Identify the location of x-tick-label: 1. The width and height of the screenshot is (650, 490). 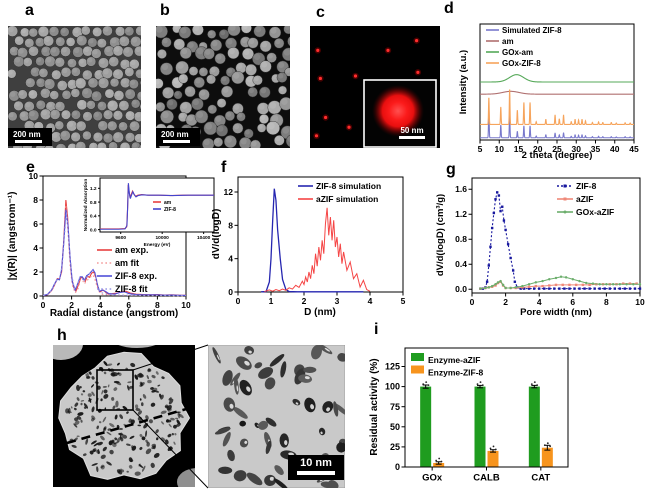
(271, 301).